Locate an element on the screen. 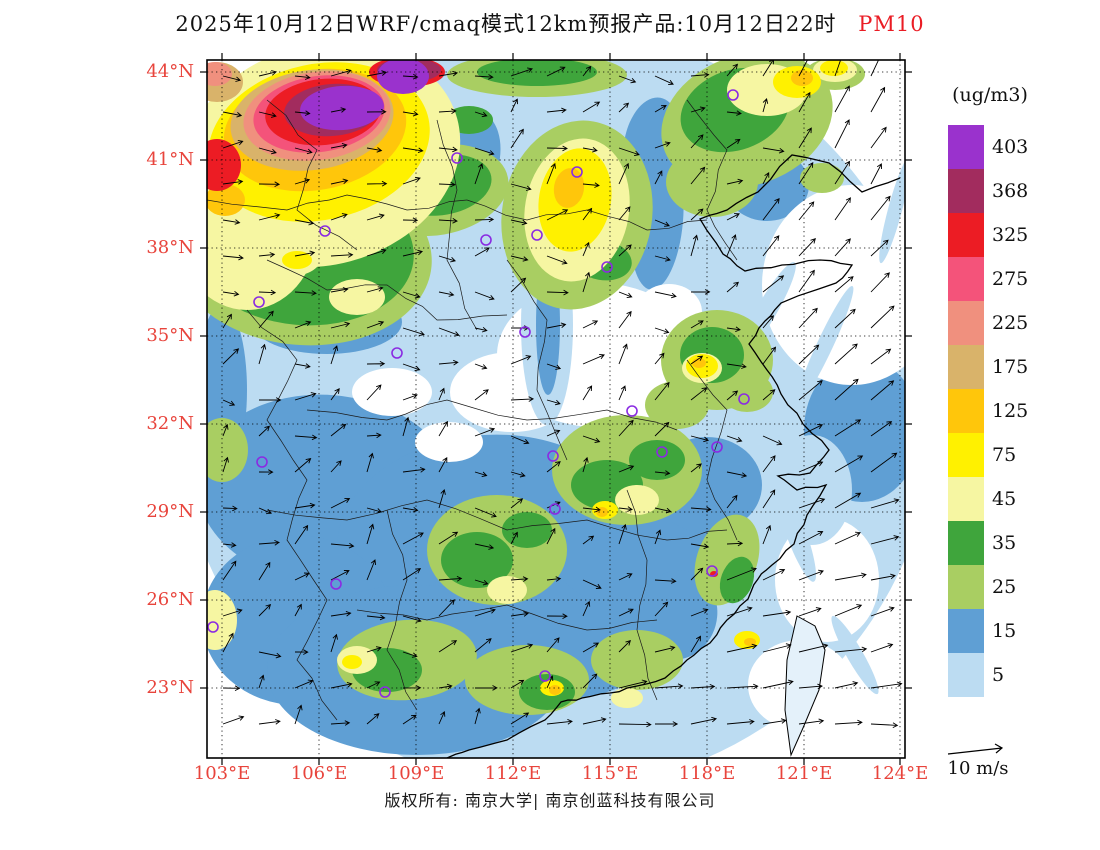  lat-axis-label: 23°N is located at coordinates (170, 687).